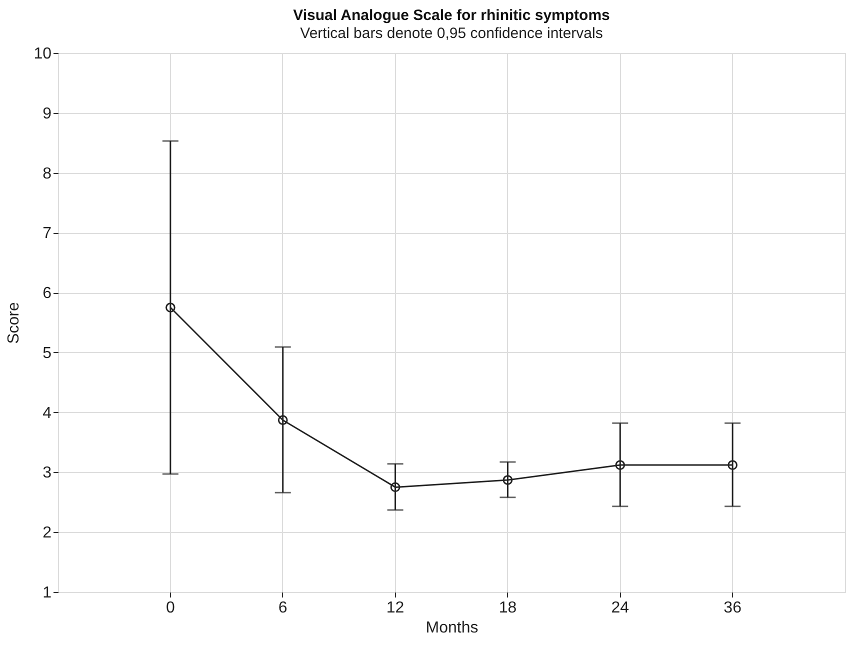 Image resolution: width=856 pixels, height=648 pixels. What do you see at coordinates (14, 323) in the screenshot?
I see `y-axis-title: Score` at bounding box center [14, 323].